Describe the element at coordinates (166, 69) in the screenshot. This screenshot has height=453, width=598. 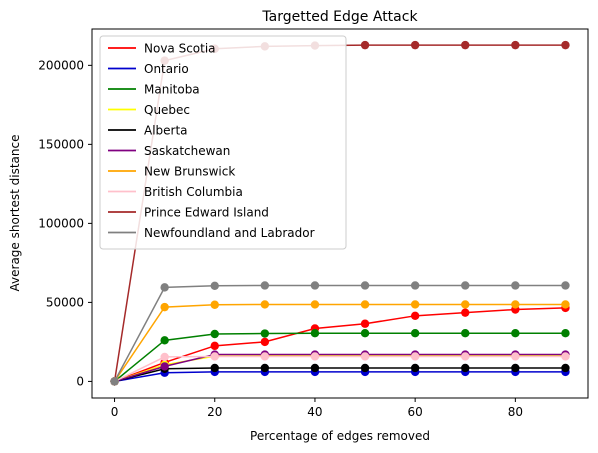
I see `legend-label: Ontario` at that location.